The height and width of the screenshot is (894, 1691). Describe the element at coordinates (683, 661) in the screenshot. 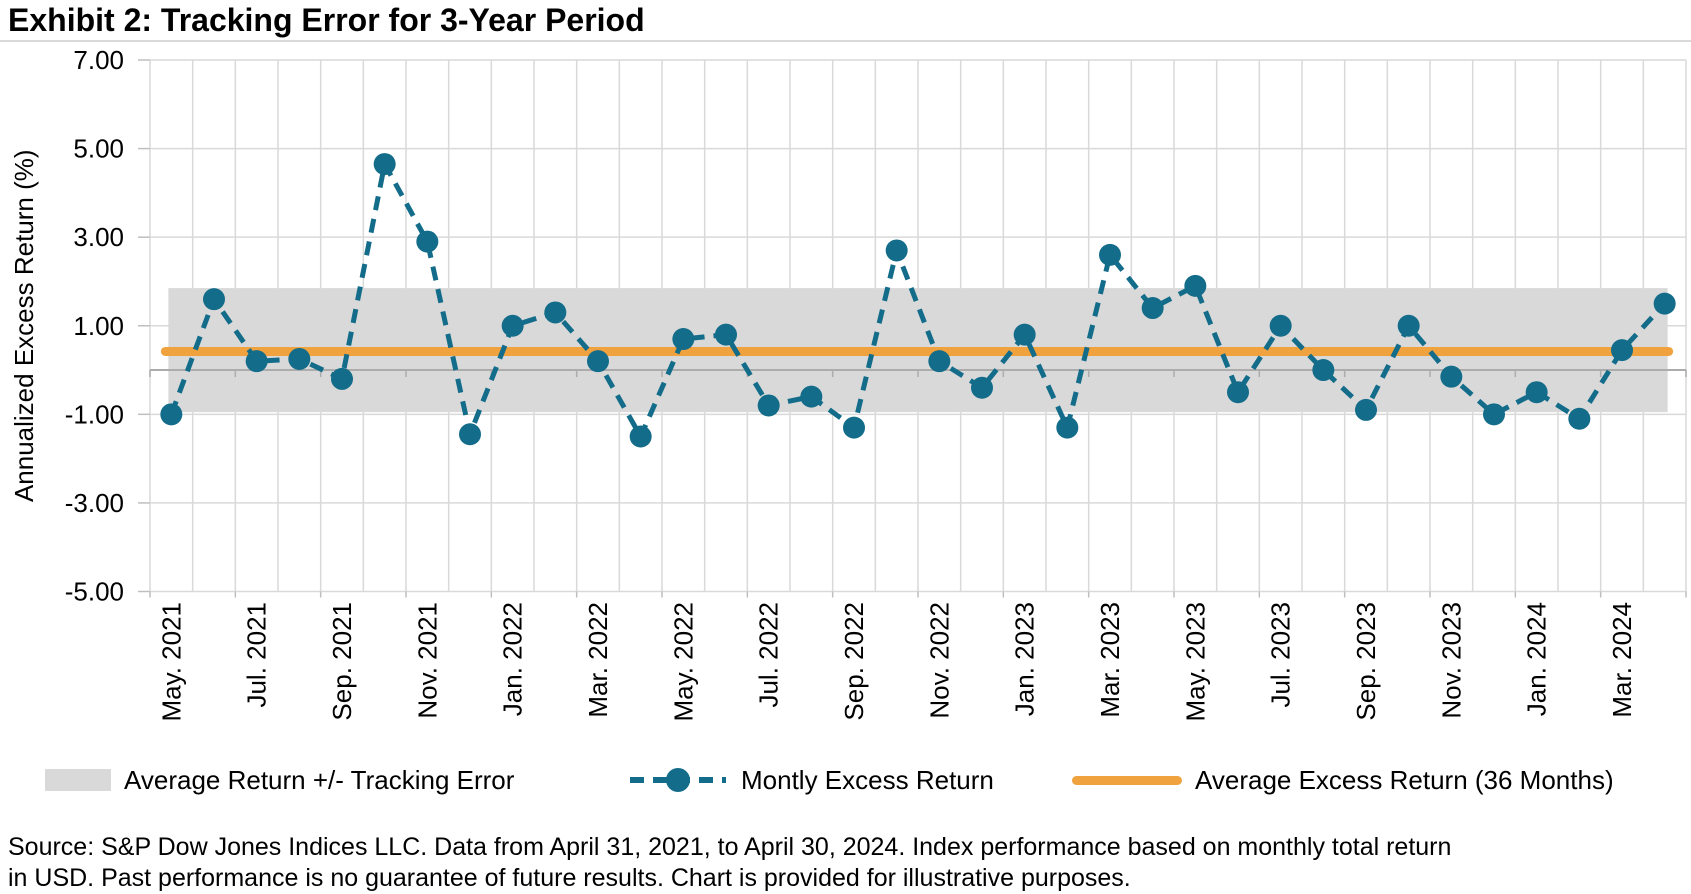

I see `x-tick-label: May. 2022` at that location.